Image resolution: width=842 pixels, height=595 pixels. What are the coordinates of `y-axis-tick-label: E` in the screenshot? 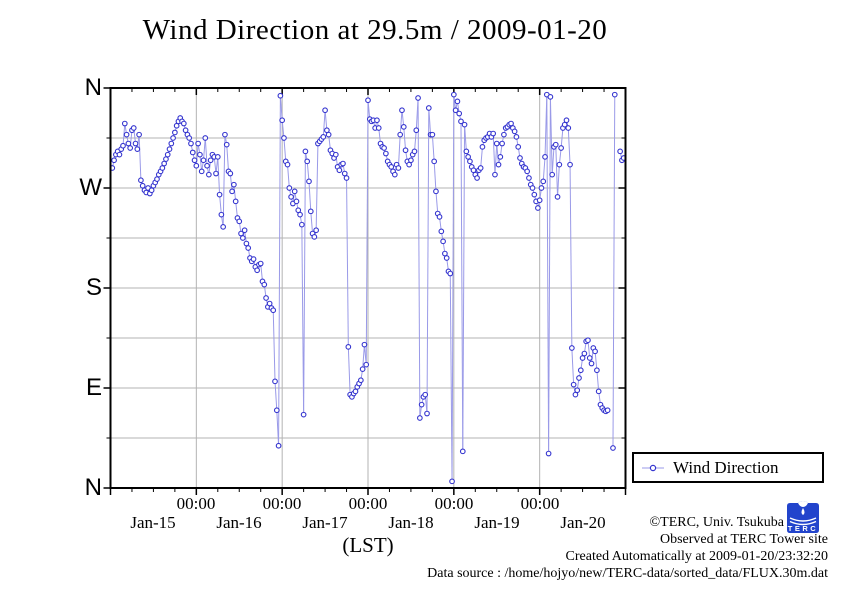 It's located at (93, 387).